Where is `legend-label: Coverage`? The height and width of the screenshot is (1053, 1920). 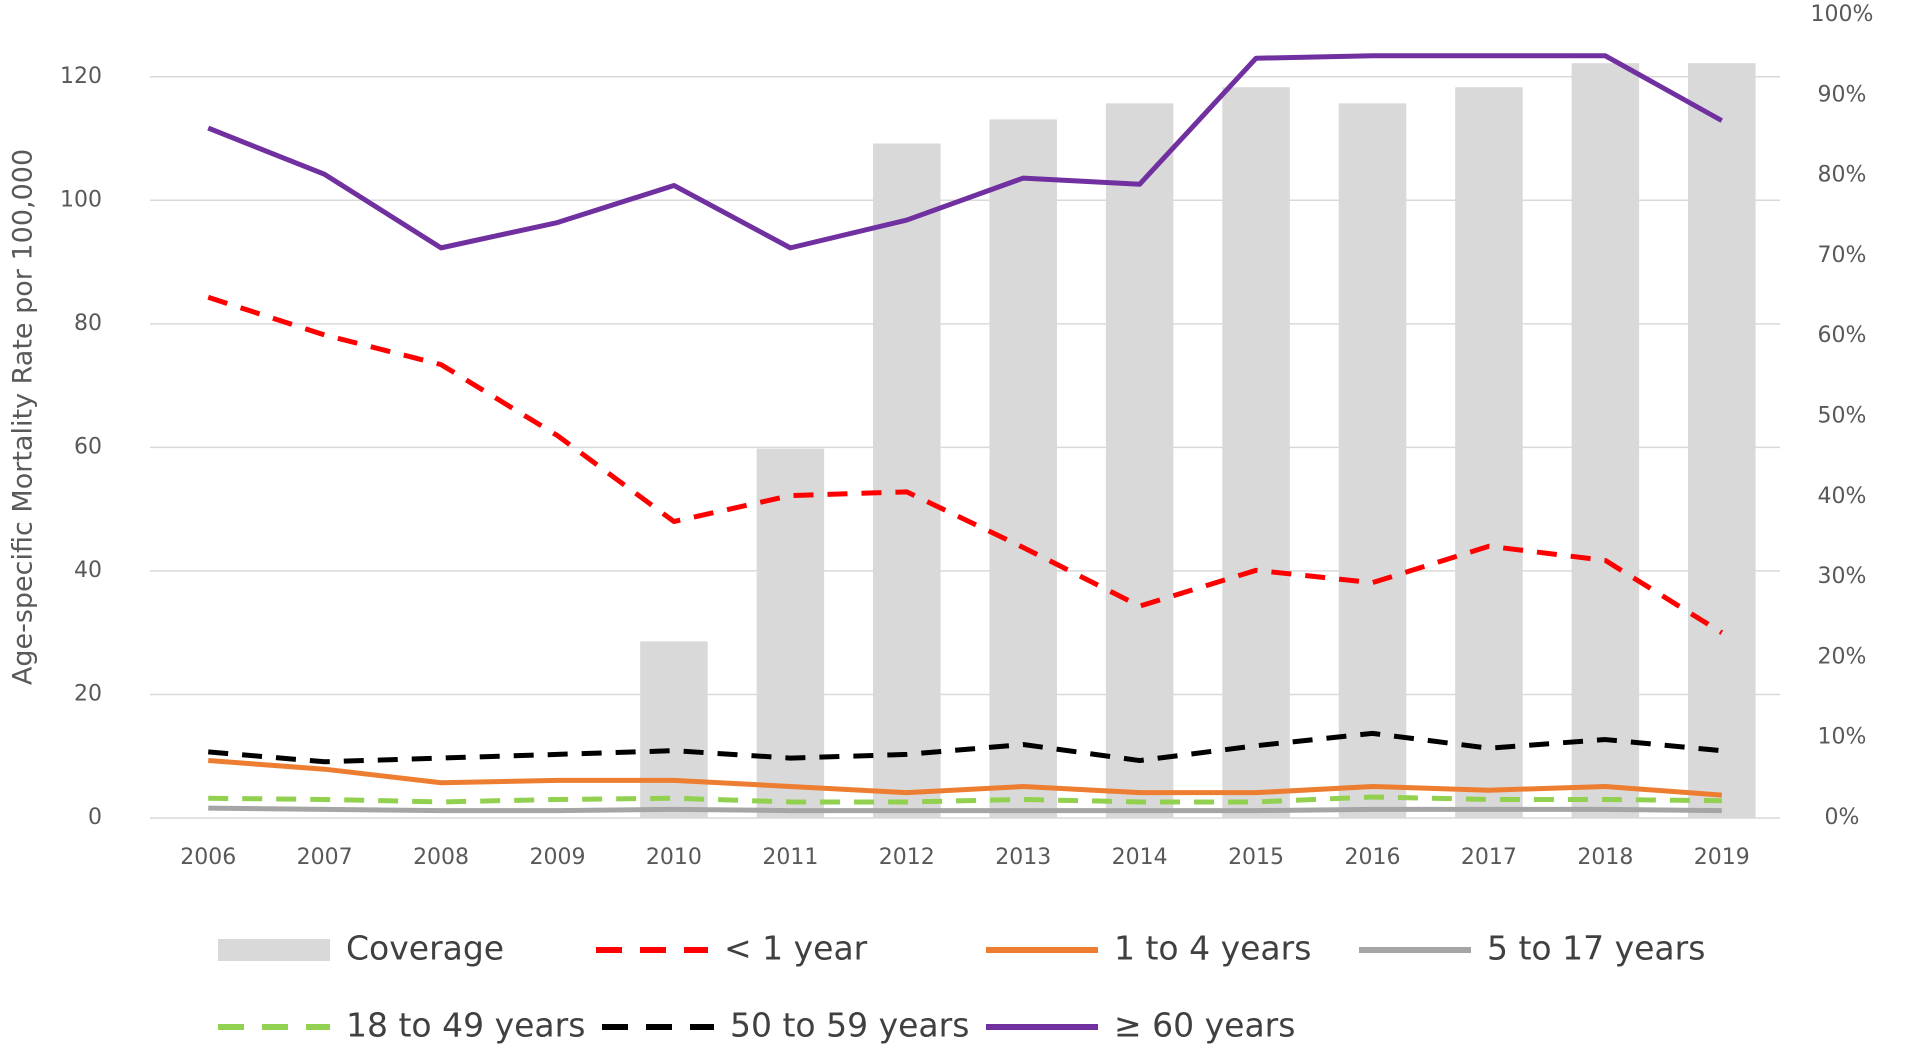
legend-label: Coverage is located at coordinates (425, 948).